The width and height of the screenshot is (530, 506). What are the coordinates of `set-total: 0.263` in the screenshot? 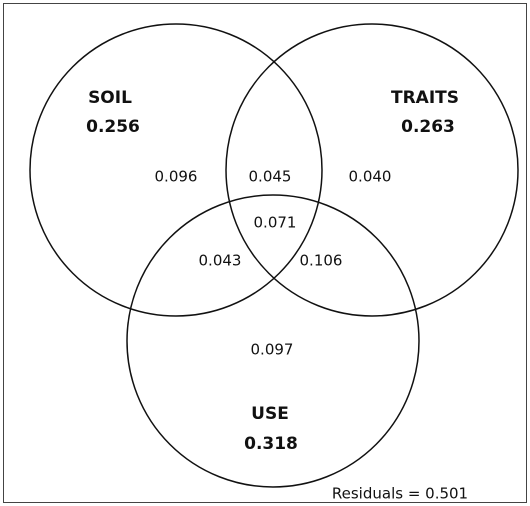 It's located at (428, 127).